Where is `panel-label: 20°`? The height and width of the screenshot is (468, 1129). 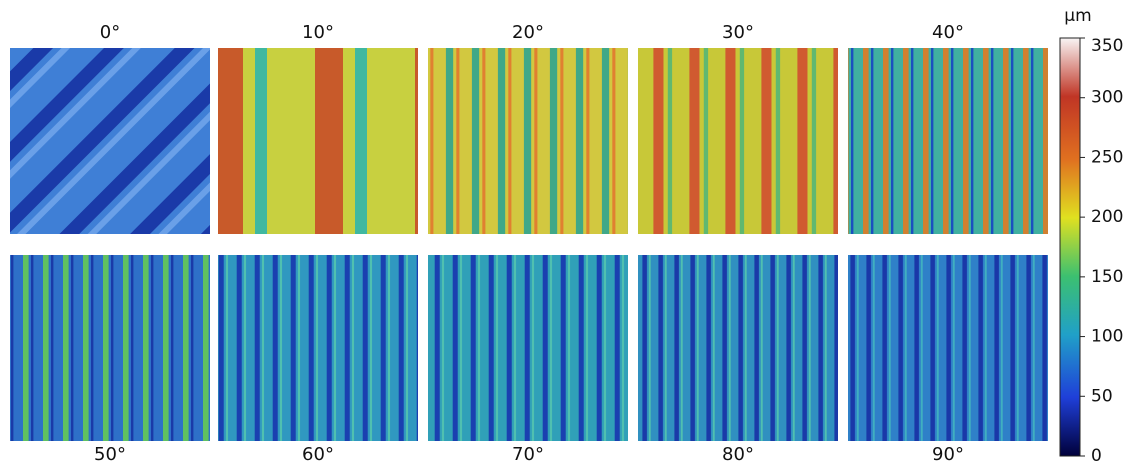 panel-label: 20° is located at coordinates (528, 32).